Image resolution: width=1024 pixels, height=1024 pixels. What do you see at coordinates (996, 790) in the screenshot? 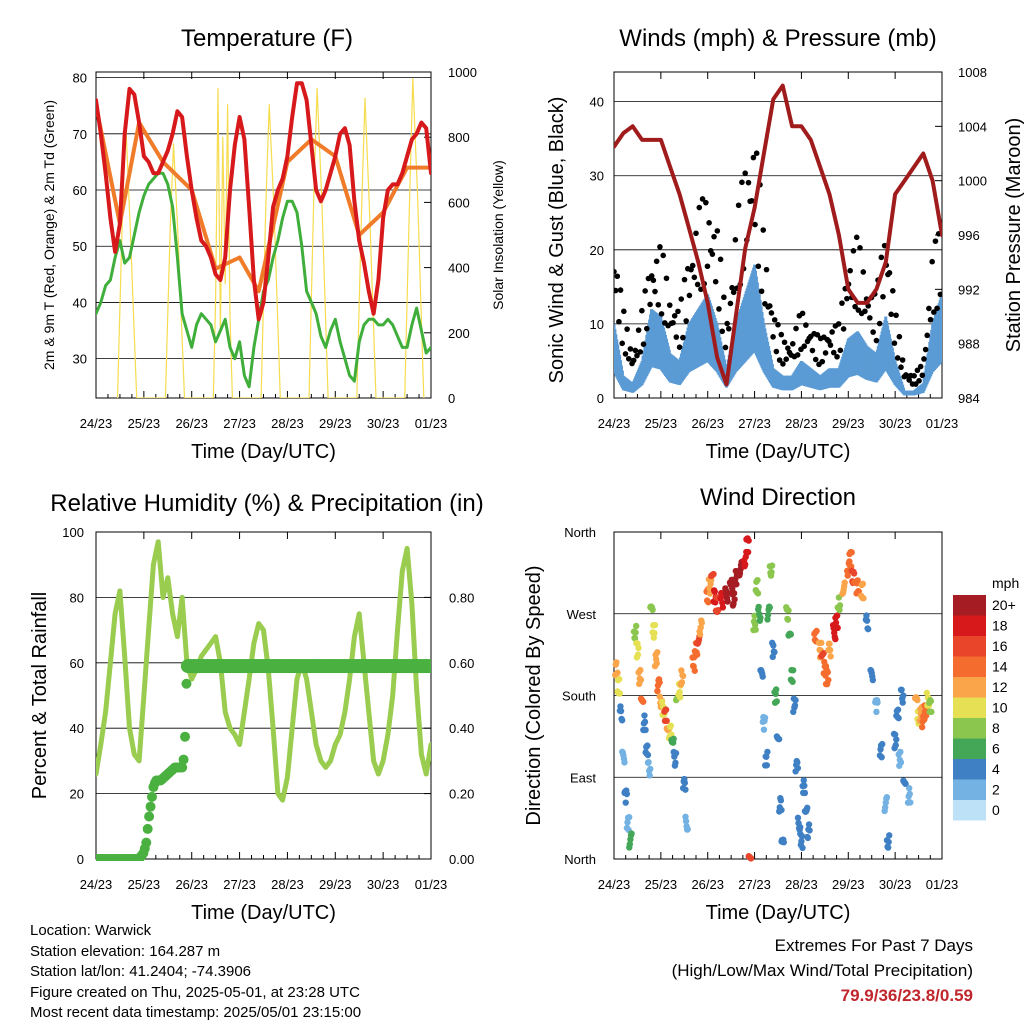
I see `colorbar-label: 2` at bounding box center [996, 790].